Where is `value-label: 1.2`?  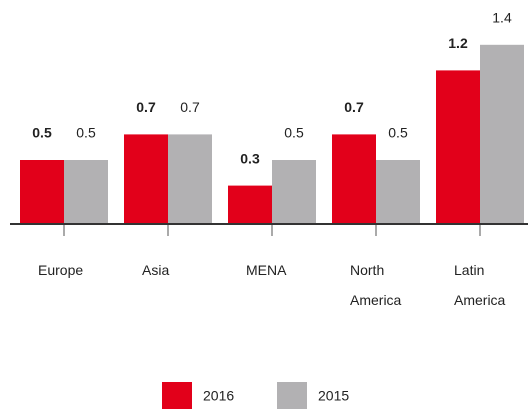
value-label: 1.2 is located at coordinates (458, 43).